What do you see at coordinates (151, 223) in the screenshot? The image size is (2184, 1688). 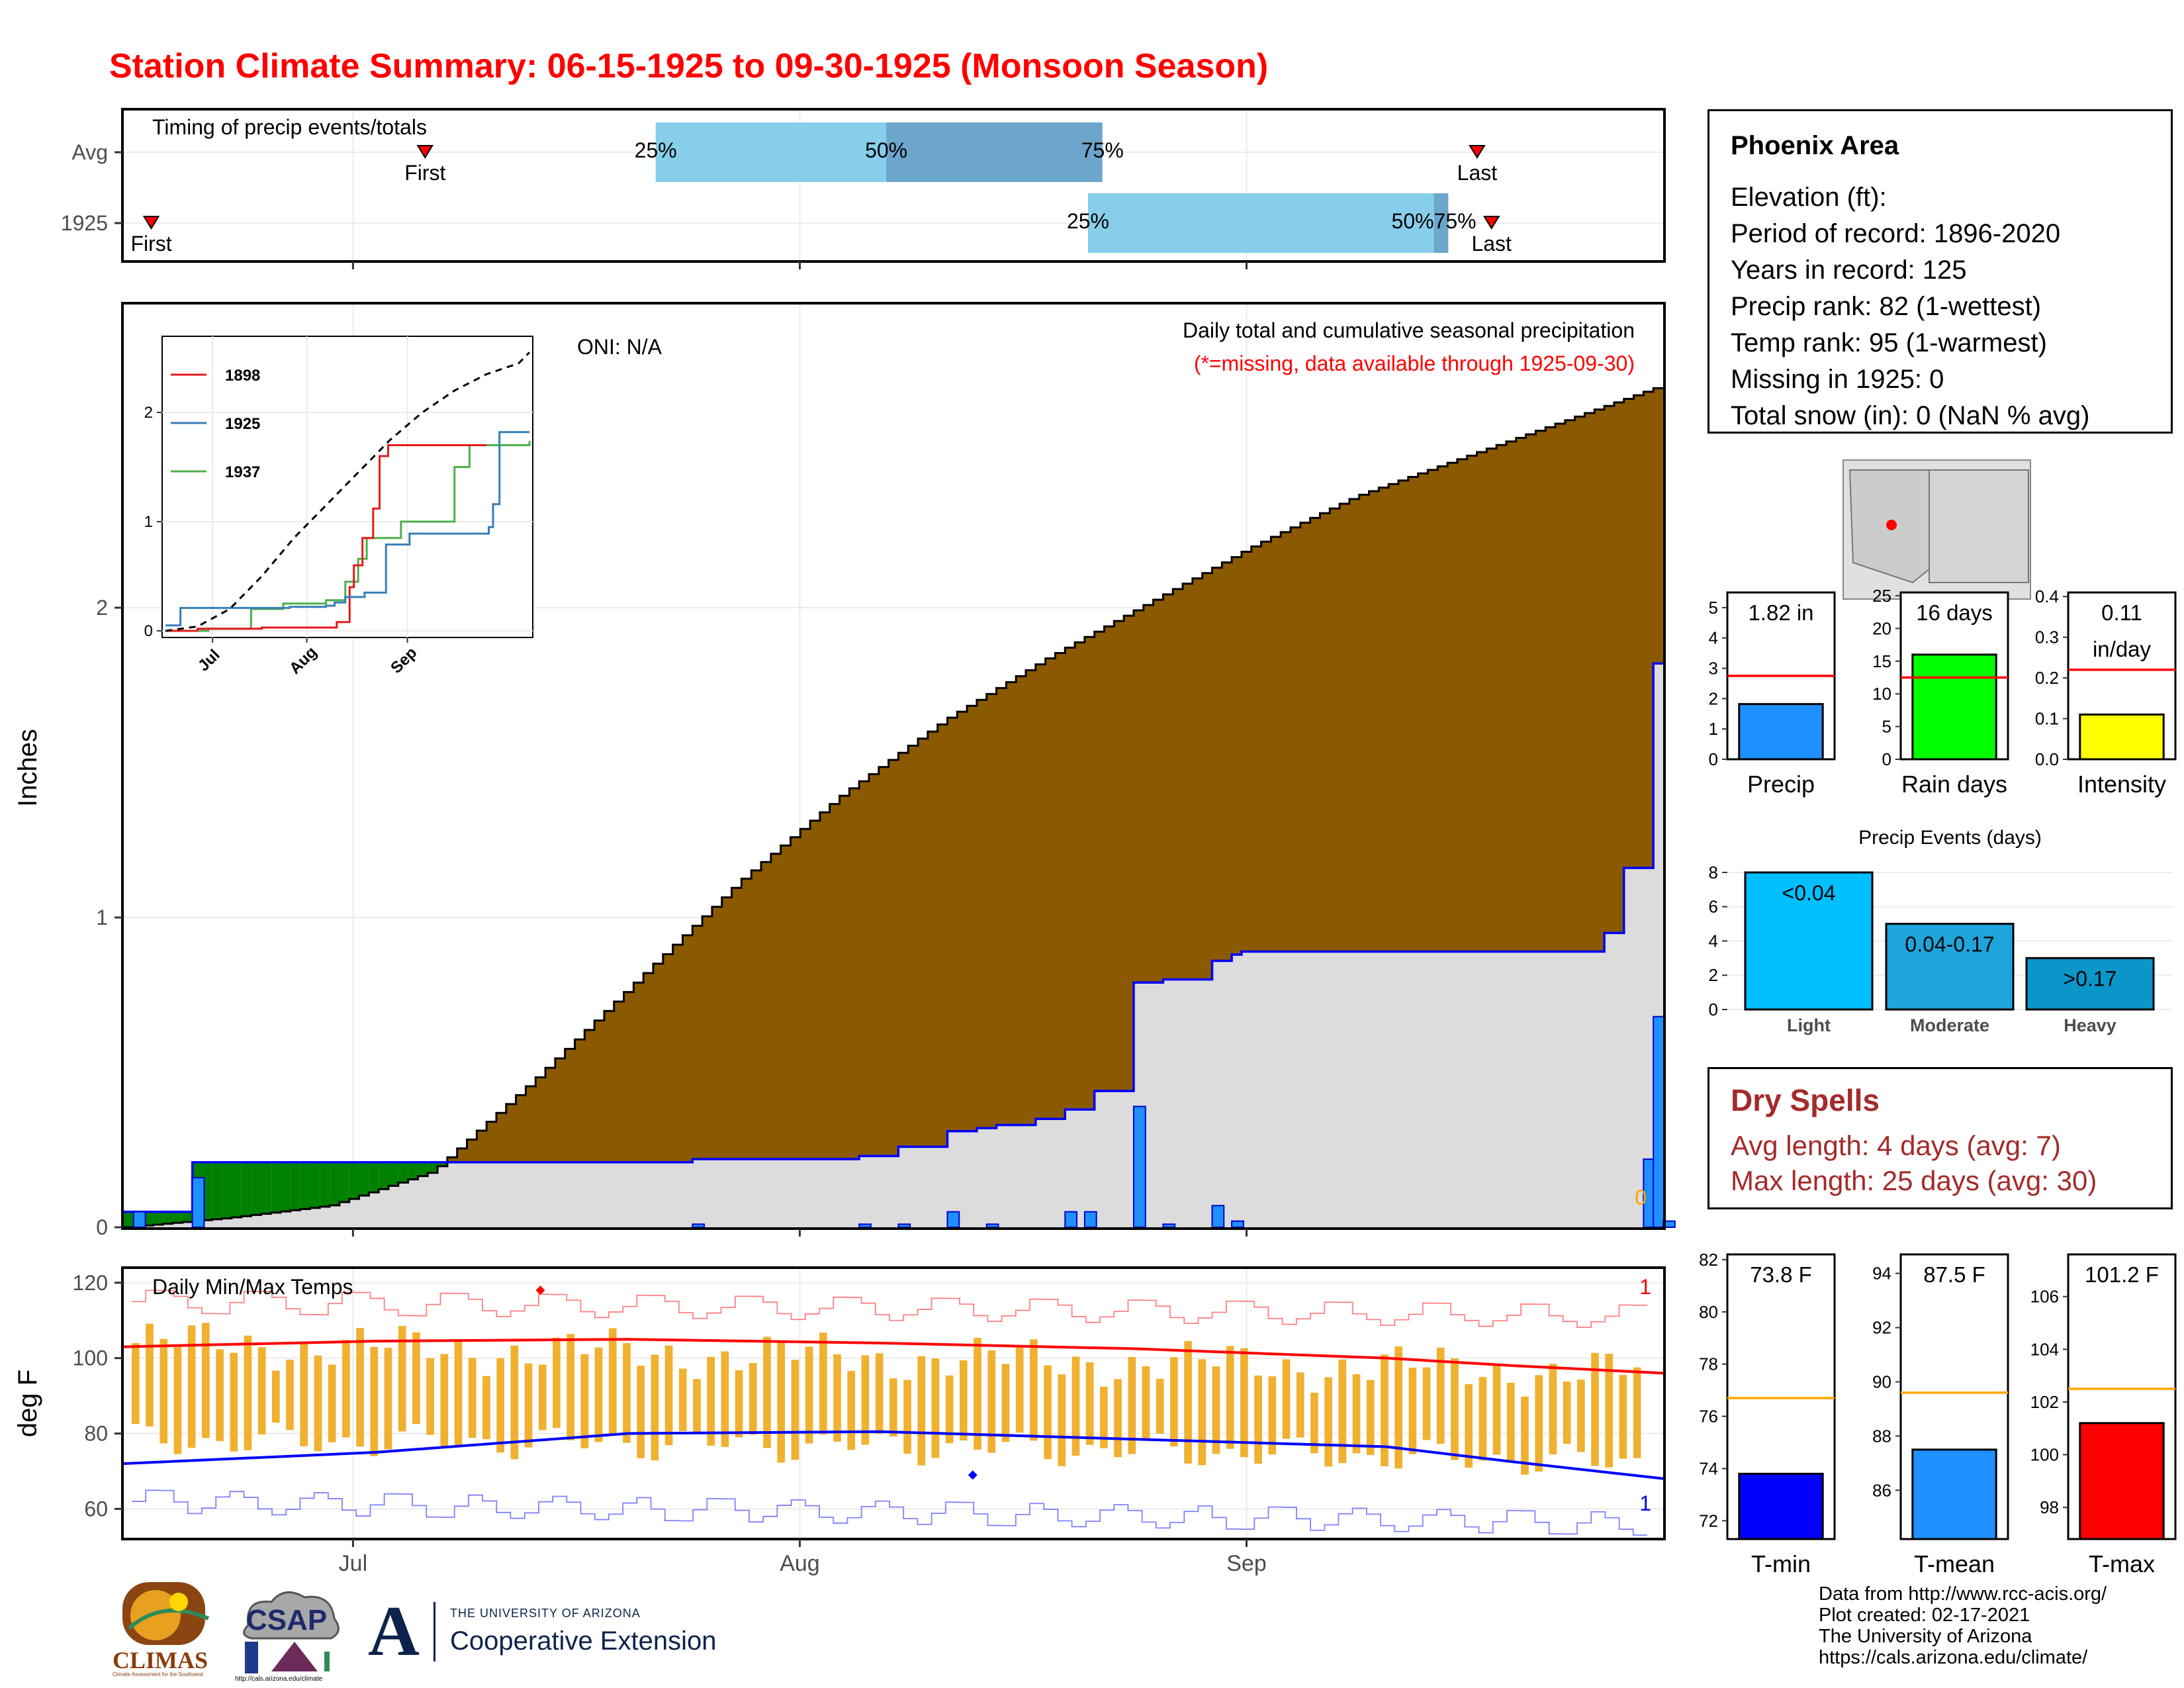 I see `timing-1925-first-marker` at bounding box center [151, 223].